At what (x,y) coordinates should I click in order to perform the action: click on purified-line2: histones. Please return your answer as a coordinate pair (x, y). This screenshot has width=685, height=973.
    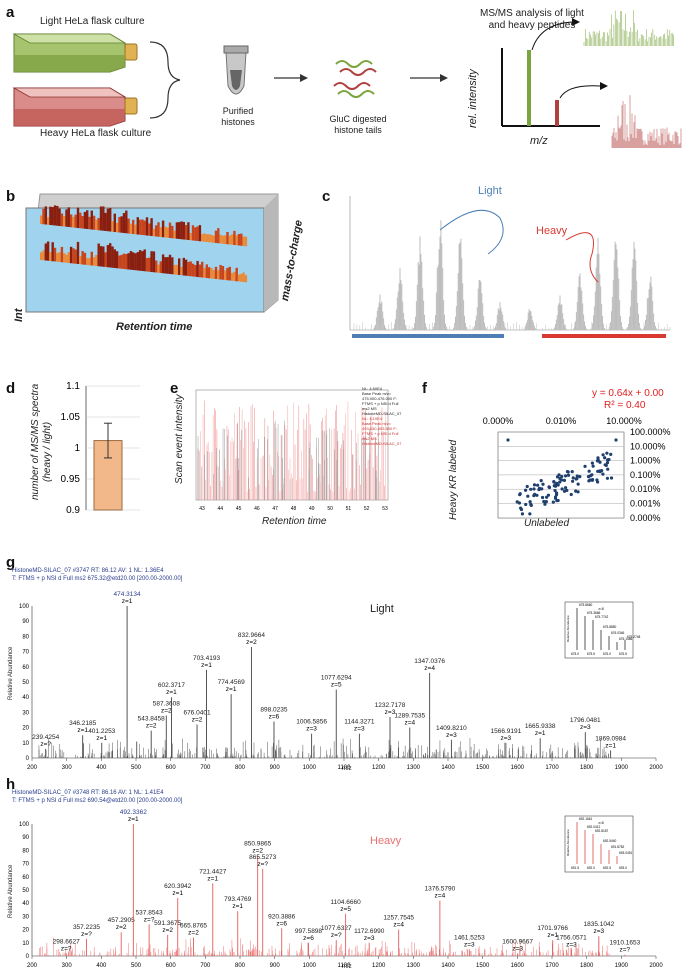
    Looking at the image, I should click on (238, 122).